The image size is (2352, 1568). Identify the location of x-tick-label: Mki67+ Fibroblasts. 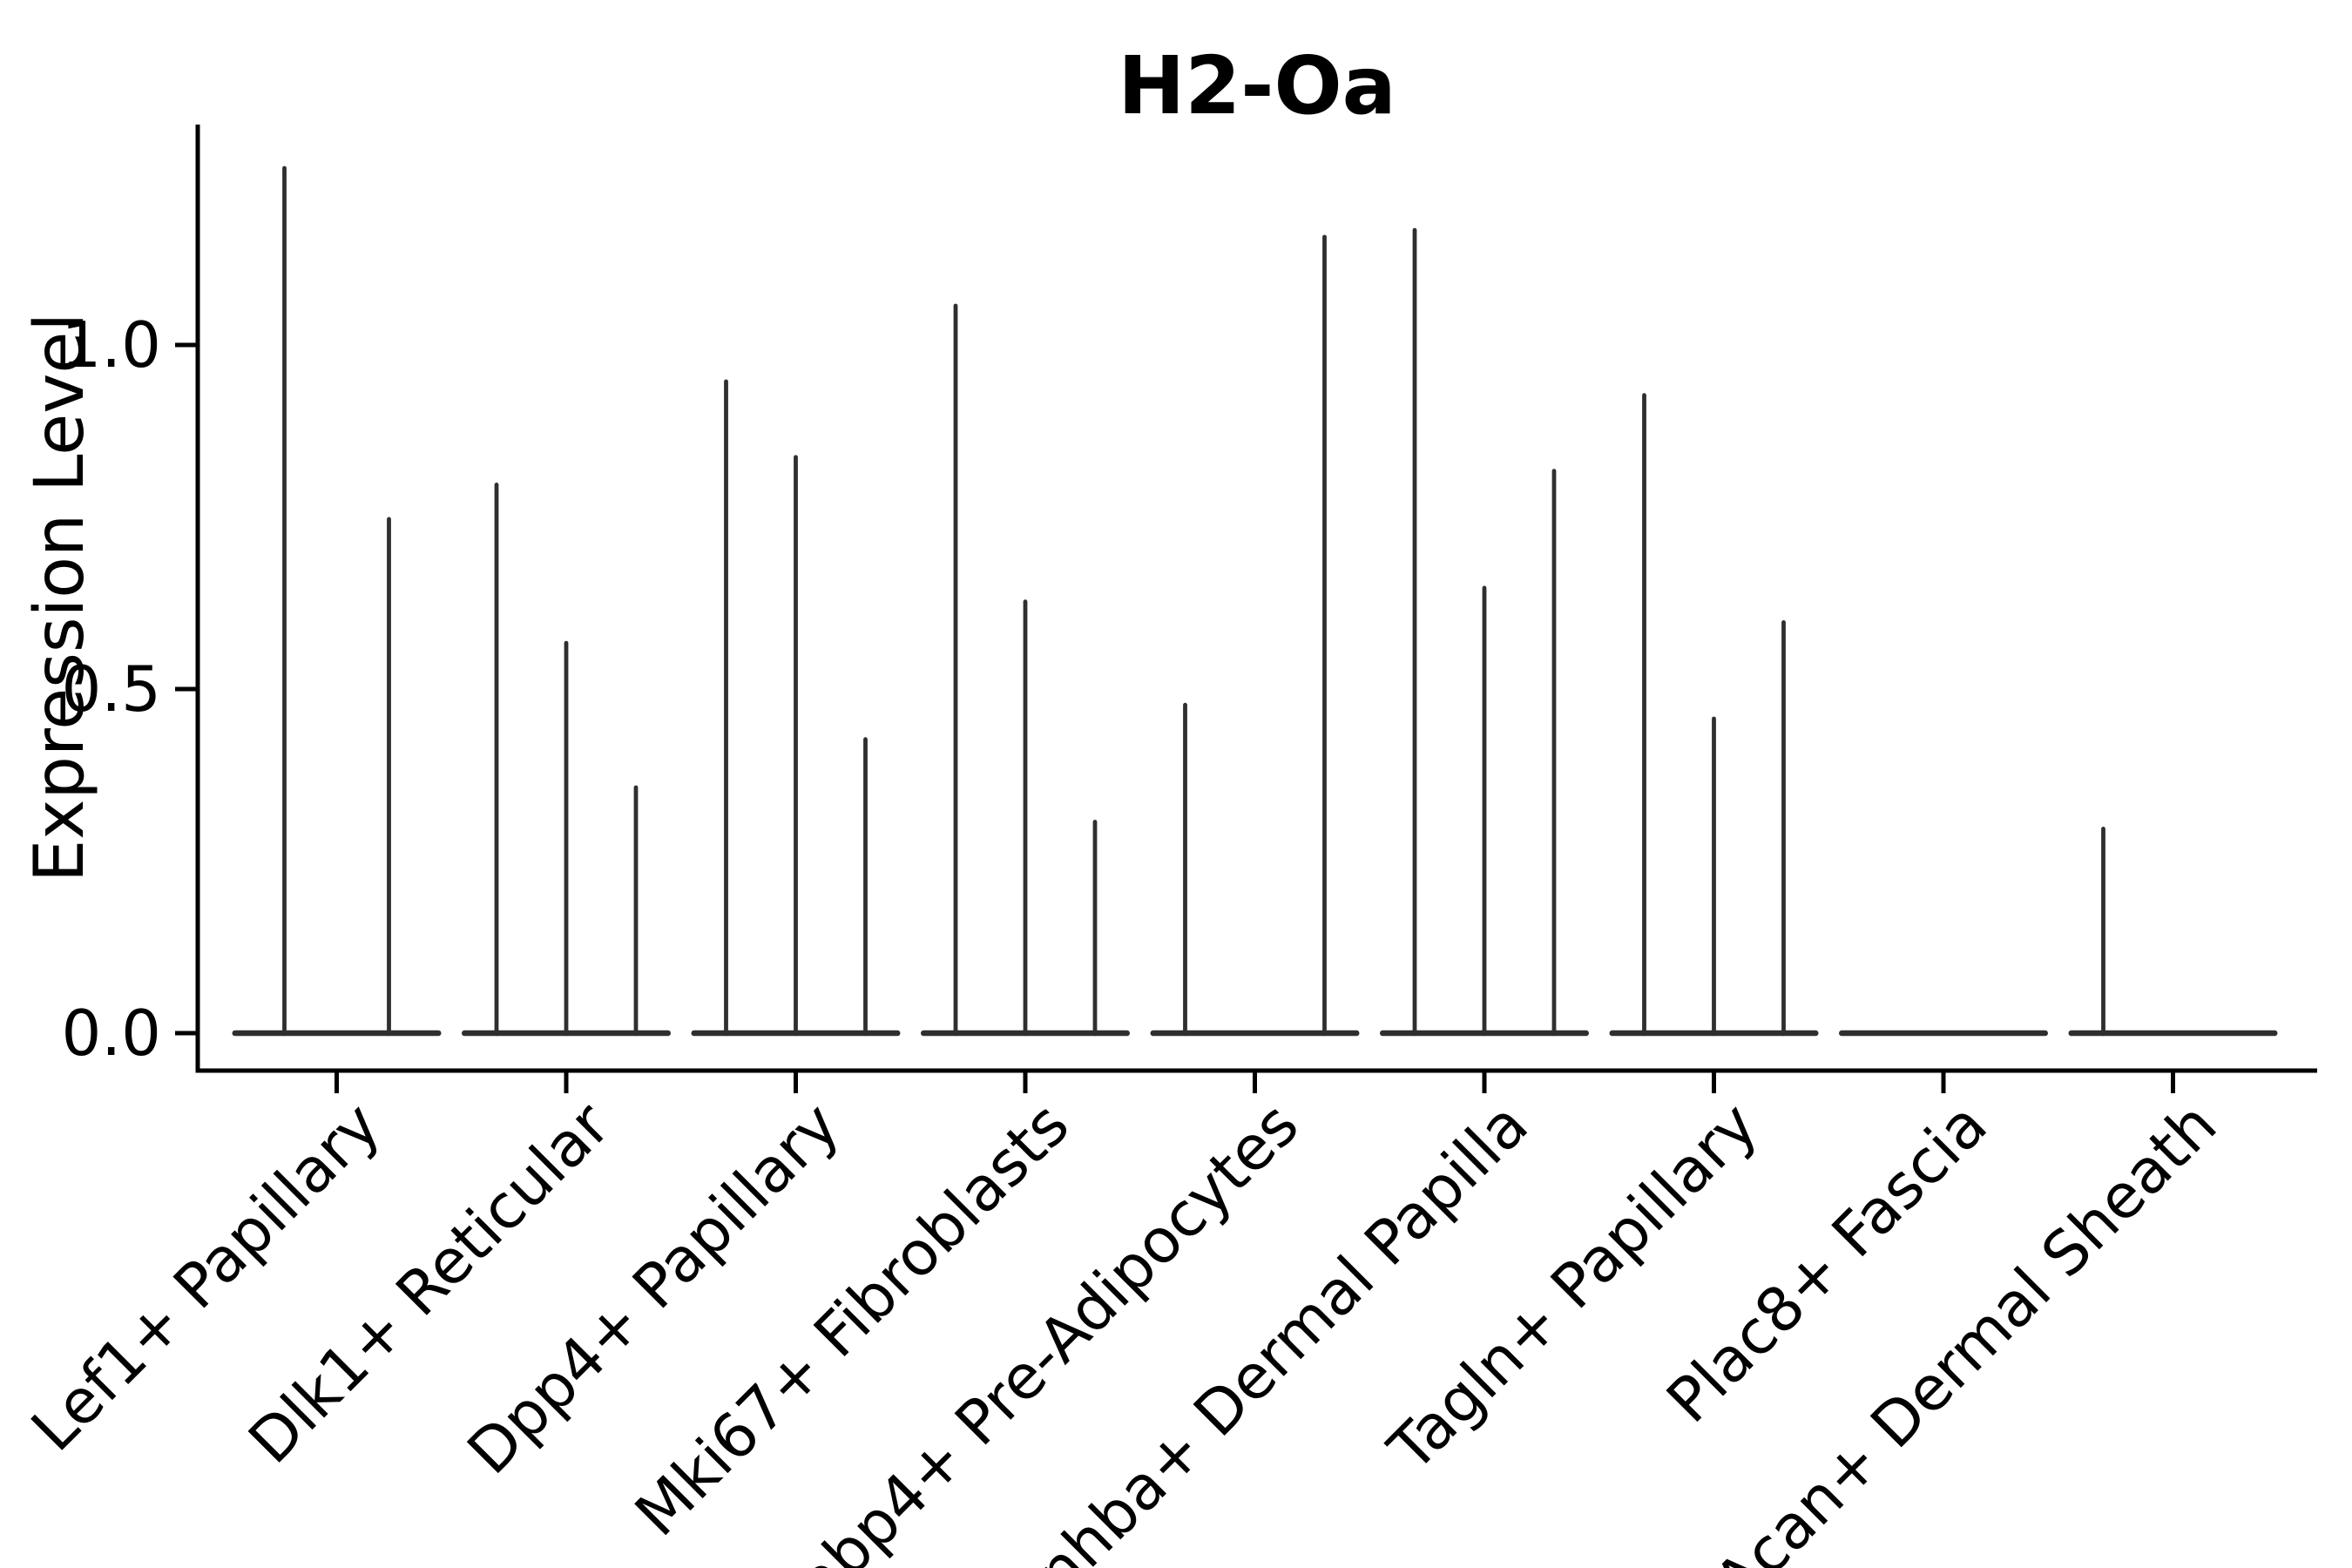
(851, 1319).